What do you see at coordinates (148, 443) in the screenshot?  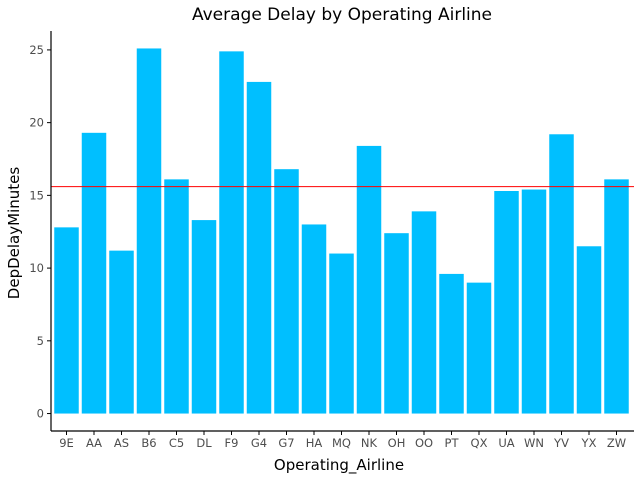 I see `x-tick-label: B6` at bounding box center [148, 443].